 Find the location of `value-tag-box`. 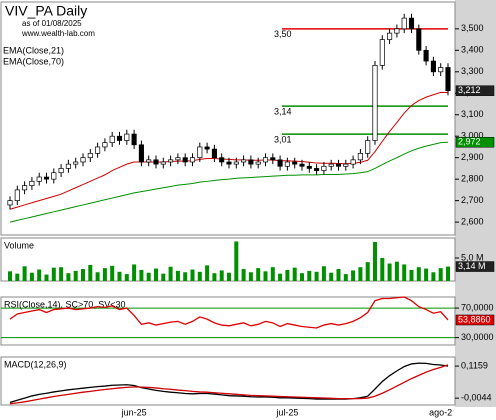

value-tag-box is located at coordinates (475, 142).